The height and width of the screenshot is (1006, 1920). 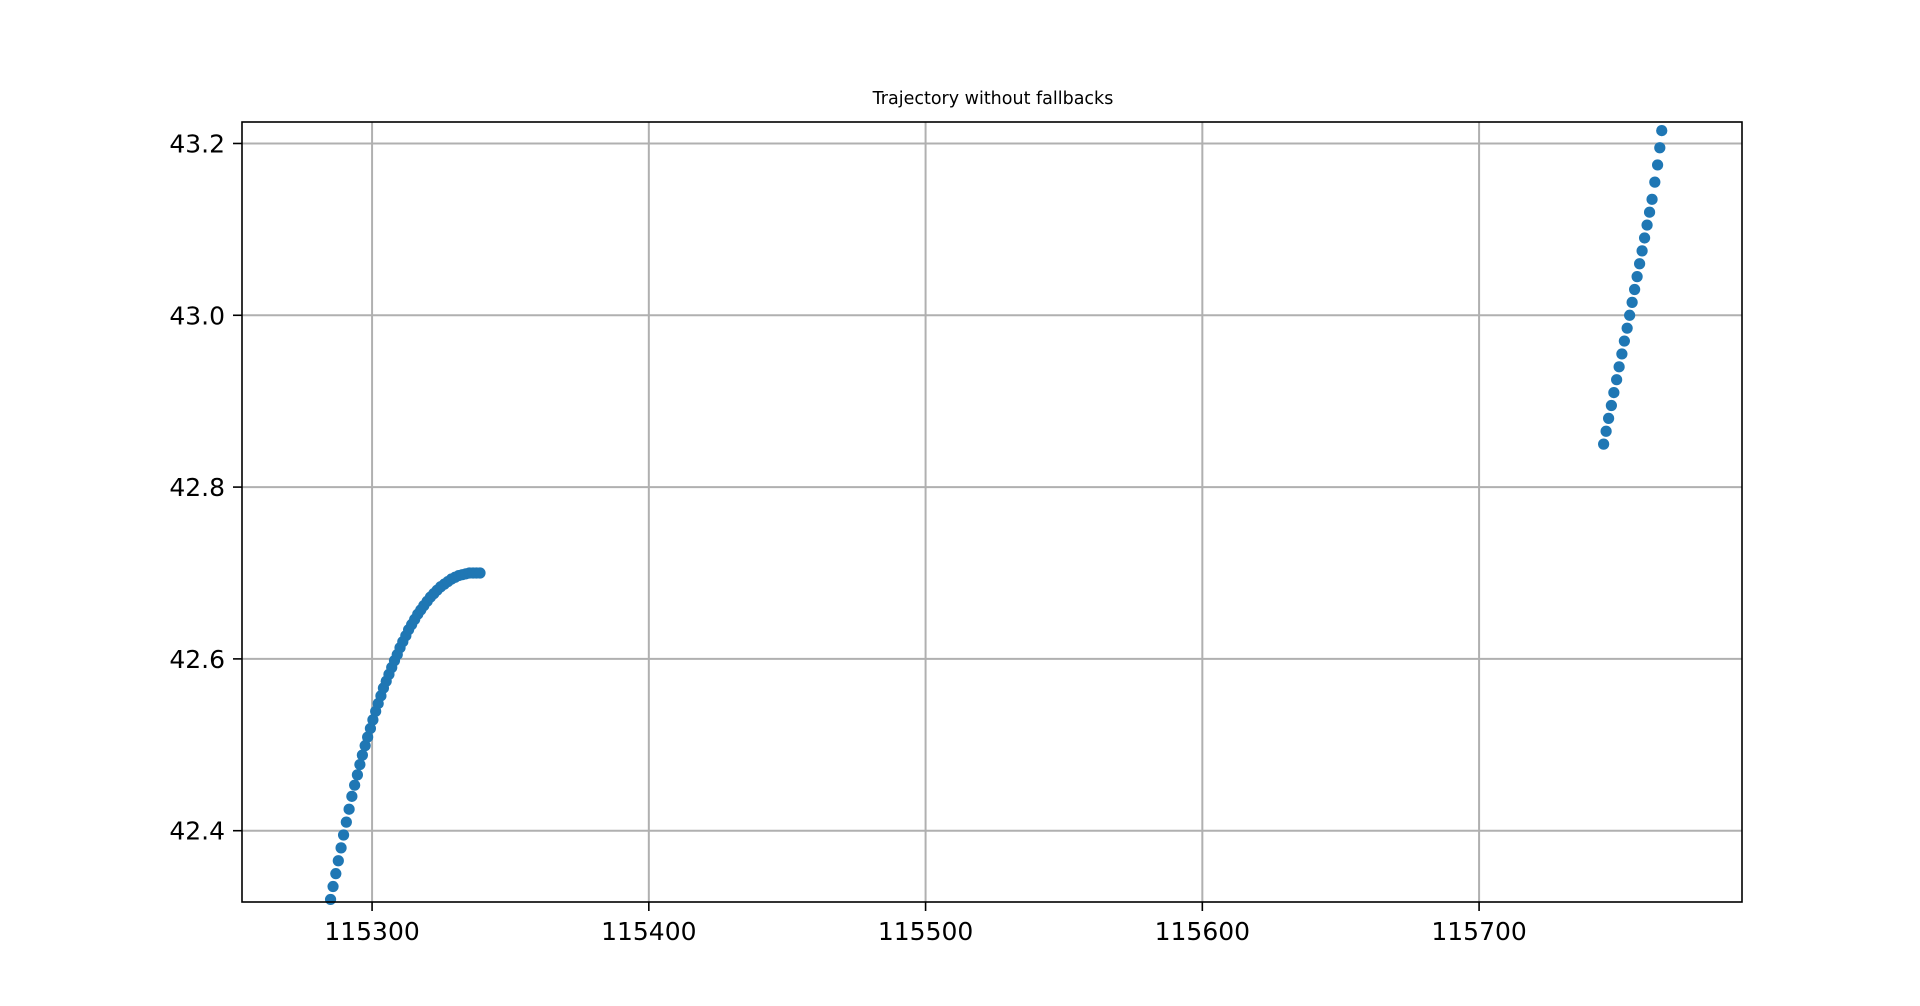 What do you see at coordinates (371, 931) in the screenshot?
I see `x-tick-label: 115300` at bounding box center [371, 931].